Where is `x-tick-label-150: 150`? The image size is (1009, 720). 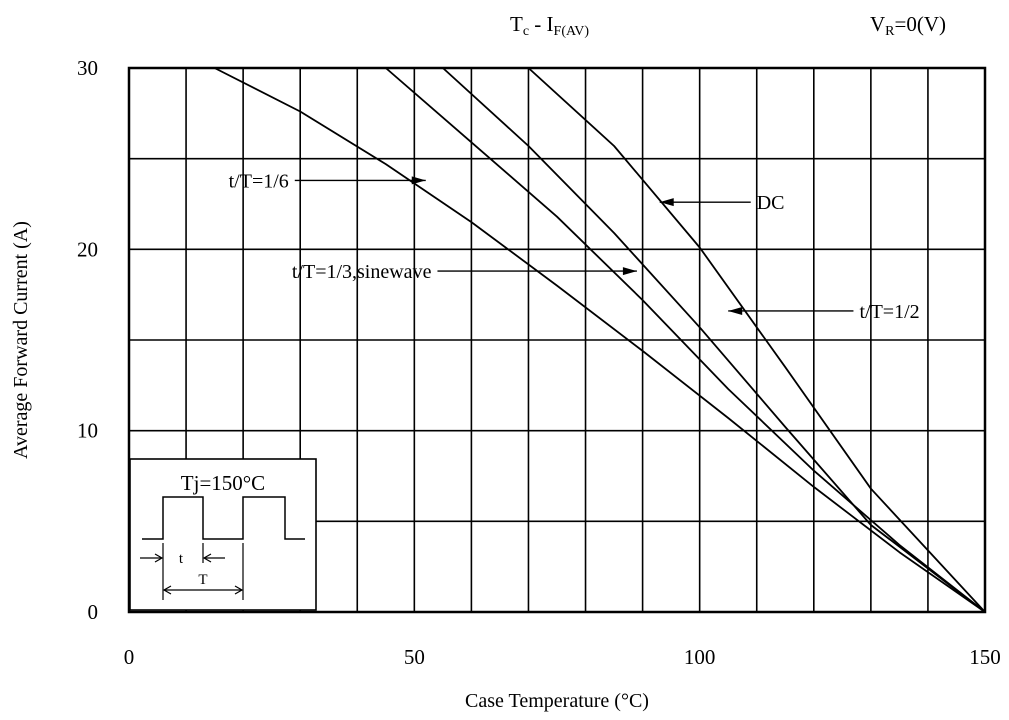
x-tick-label-150: 150 is located at coordinates (985, 657).